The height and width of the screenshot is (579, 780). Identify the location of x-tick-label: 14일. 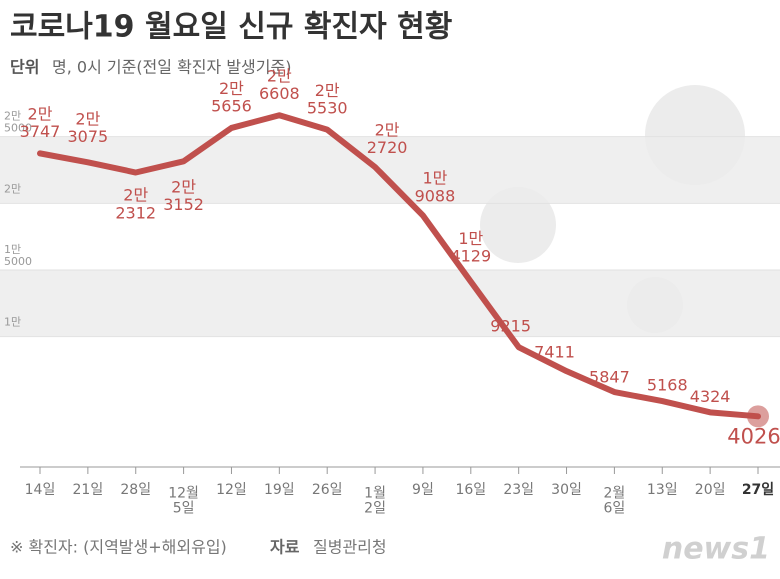
(40, 490).